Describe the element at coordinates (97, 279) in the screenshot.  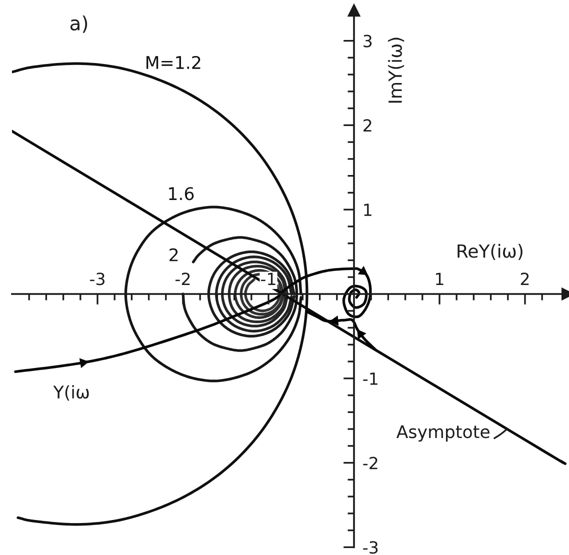
I see `x-tick-label: -3` at that location.